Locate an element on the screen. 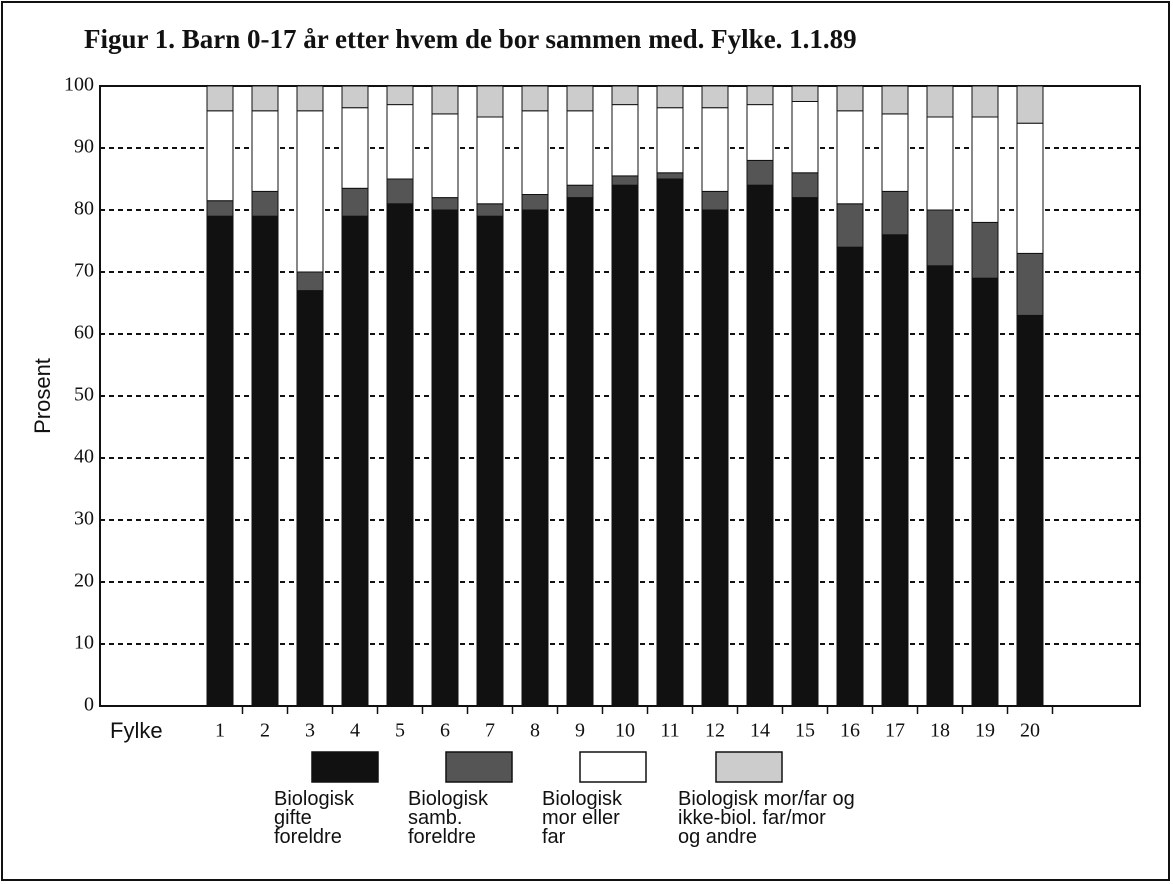 The image size is (1173, 884). y-axis-label: Prosent is located at coordinates (42, 396).